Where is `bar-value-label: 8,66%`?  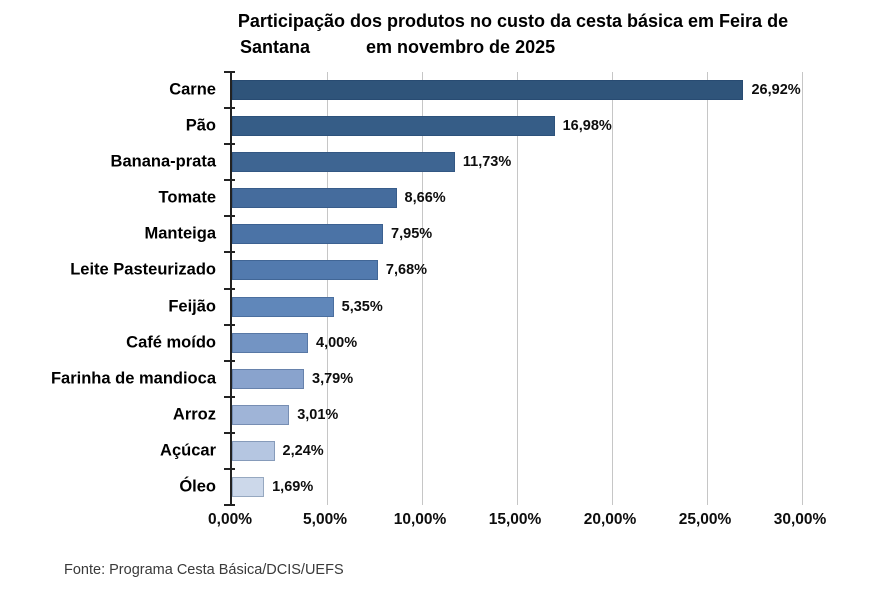
bar-value-label: 8,66% is located at coordinates (425, 198).